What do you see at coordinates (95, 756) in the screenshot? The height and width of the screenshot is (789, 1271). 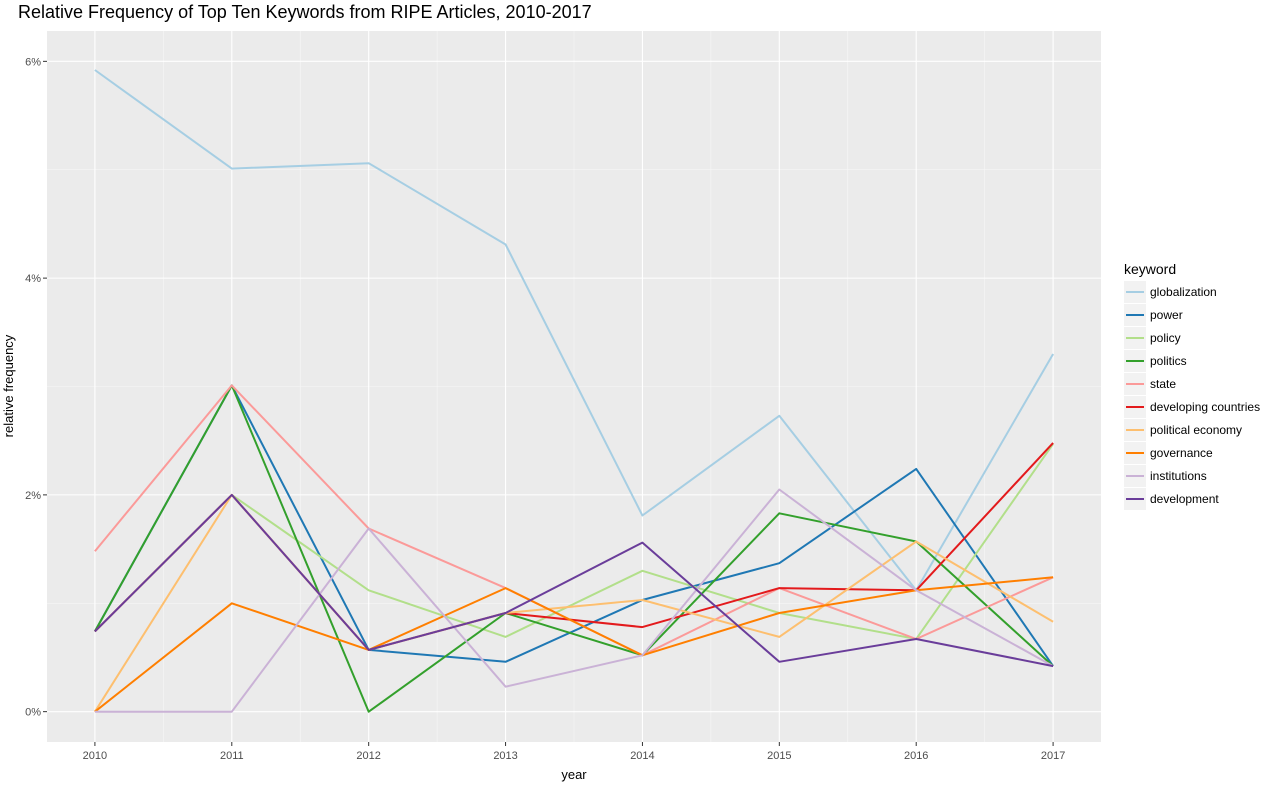 I see `x-tick-label: 2010` at bounding box center [95, 756].